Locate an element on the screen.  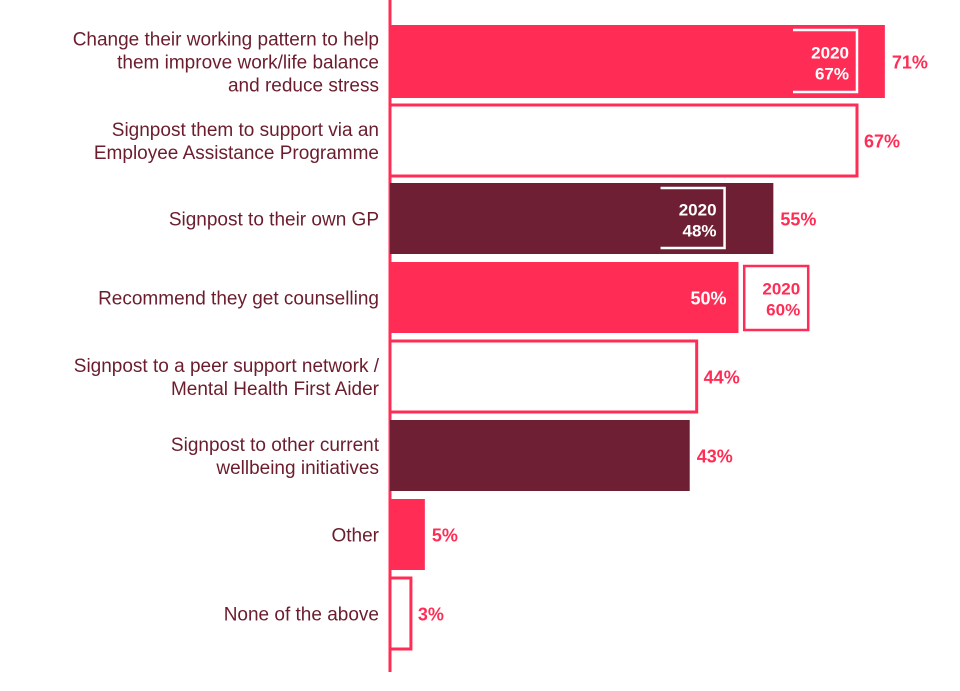
category-label: Mental Health First Aider is located at coordinates (275, 389).